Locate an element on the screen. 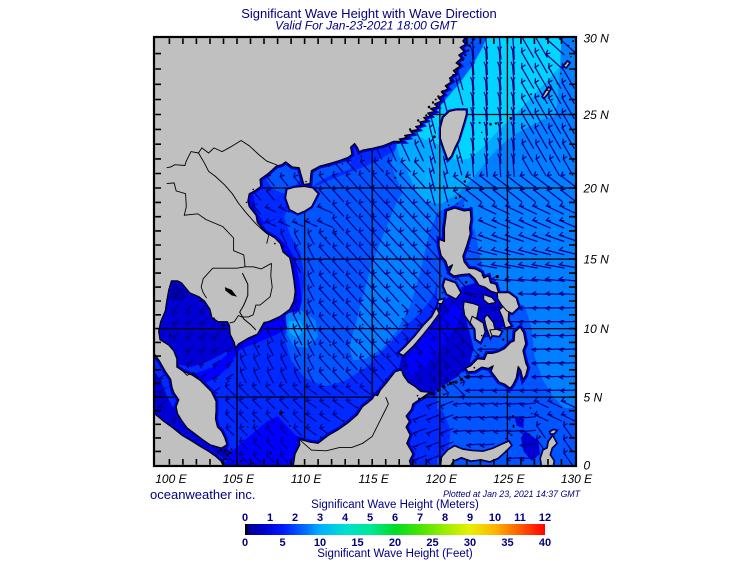 The image size is (755, 565). svg-text: 25 N is located at coordinates (596, 115).